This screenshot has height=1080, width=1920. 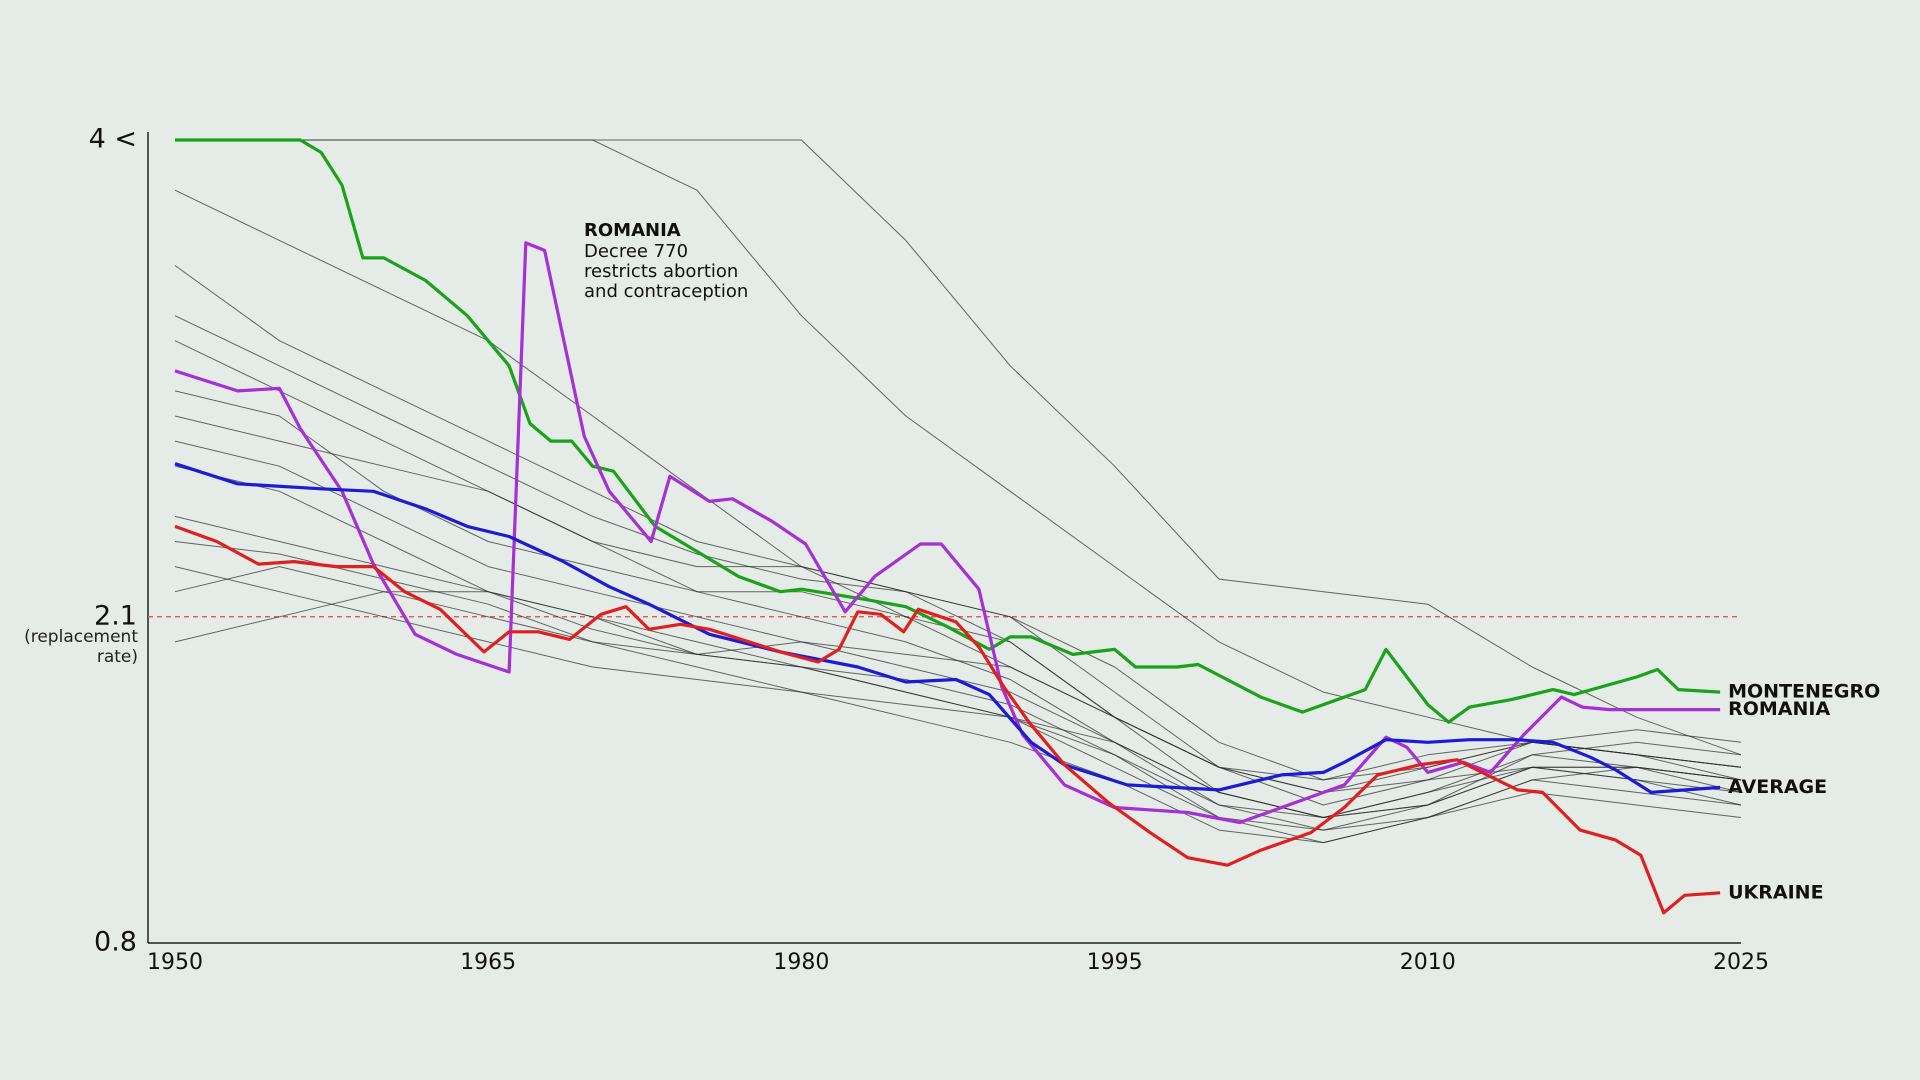 I want to click on y-tick-label: 0.8, so click(x=115, y=942).